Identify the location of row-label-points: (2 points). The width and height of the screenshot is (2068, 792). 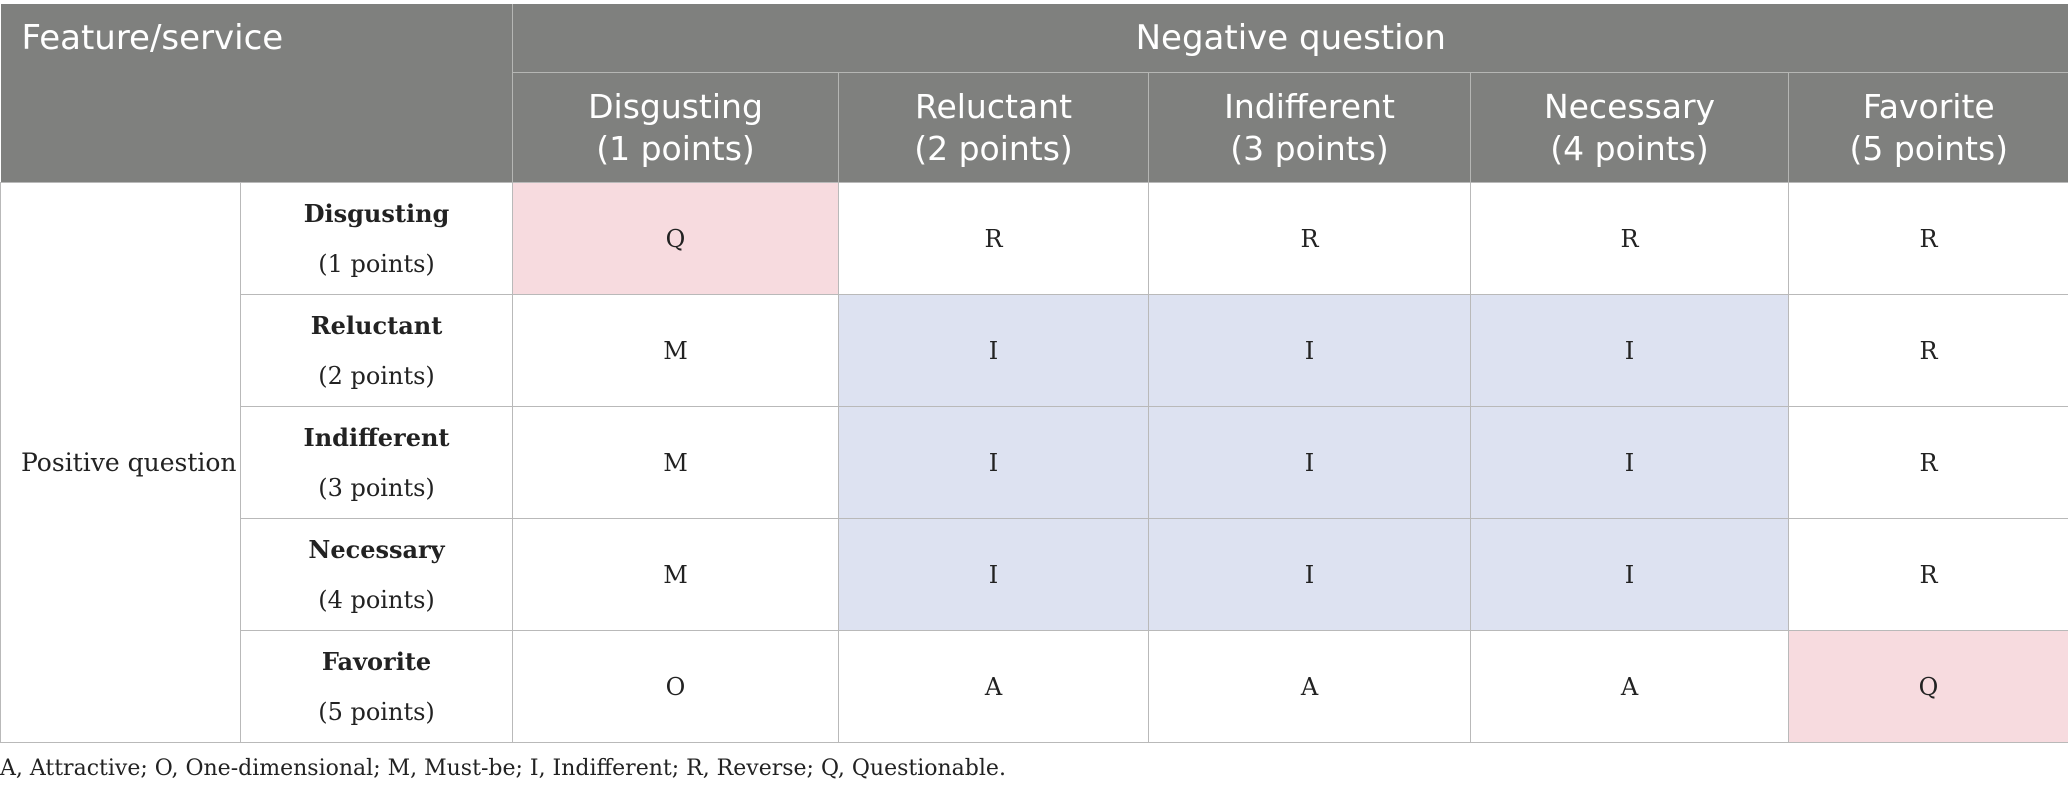
(376, 375).